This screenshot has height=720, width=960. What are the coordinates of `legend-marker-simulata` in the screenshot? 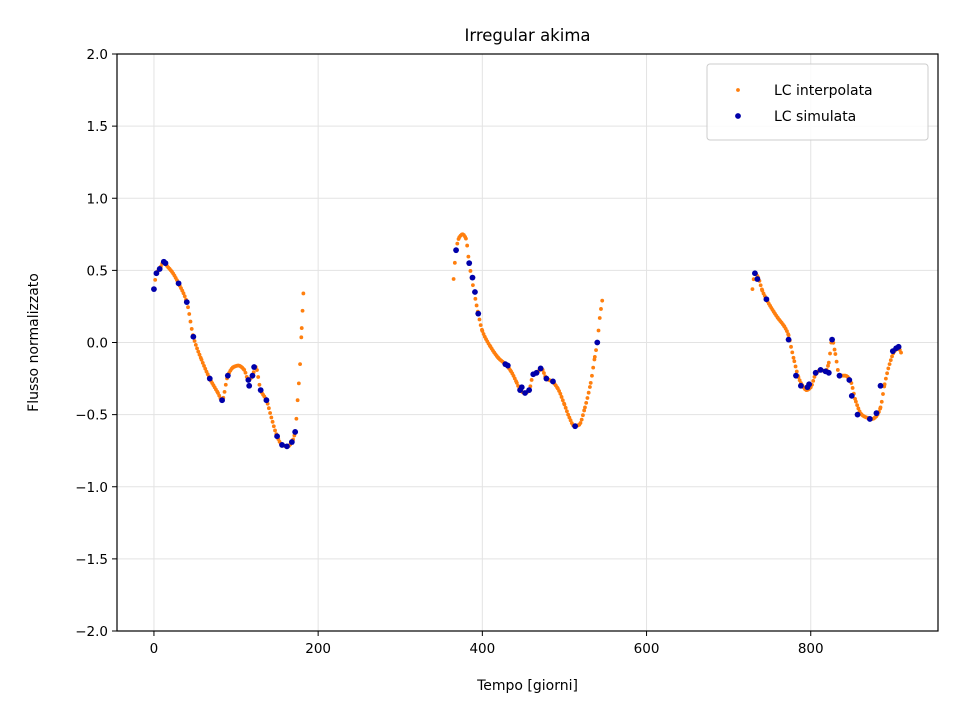 It's located at (738, 116).